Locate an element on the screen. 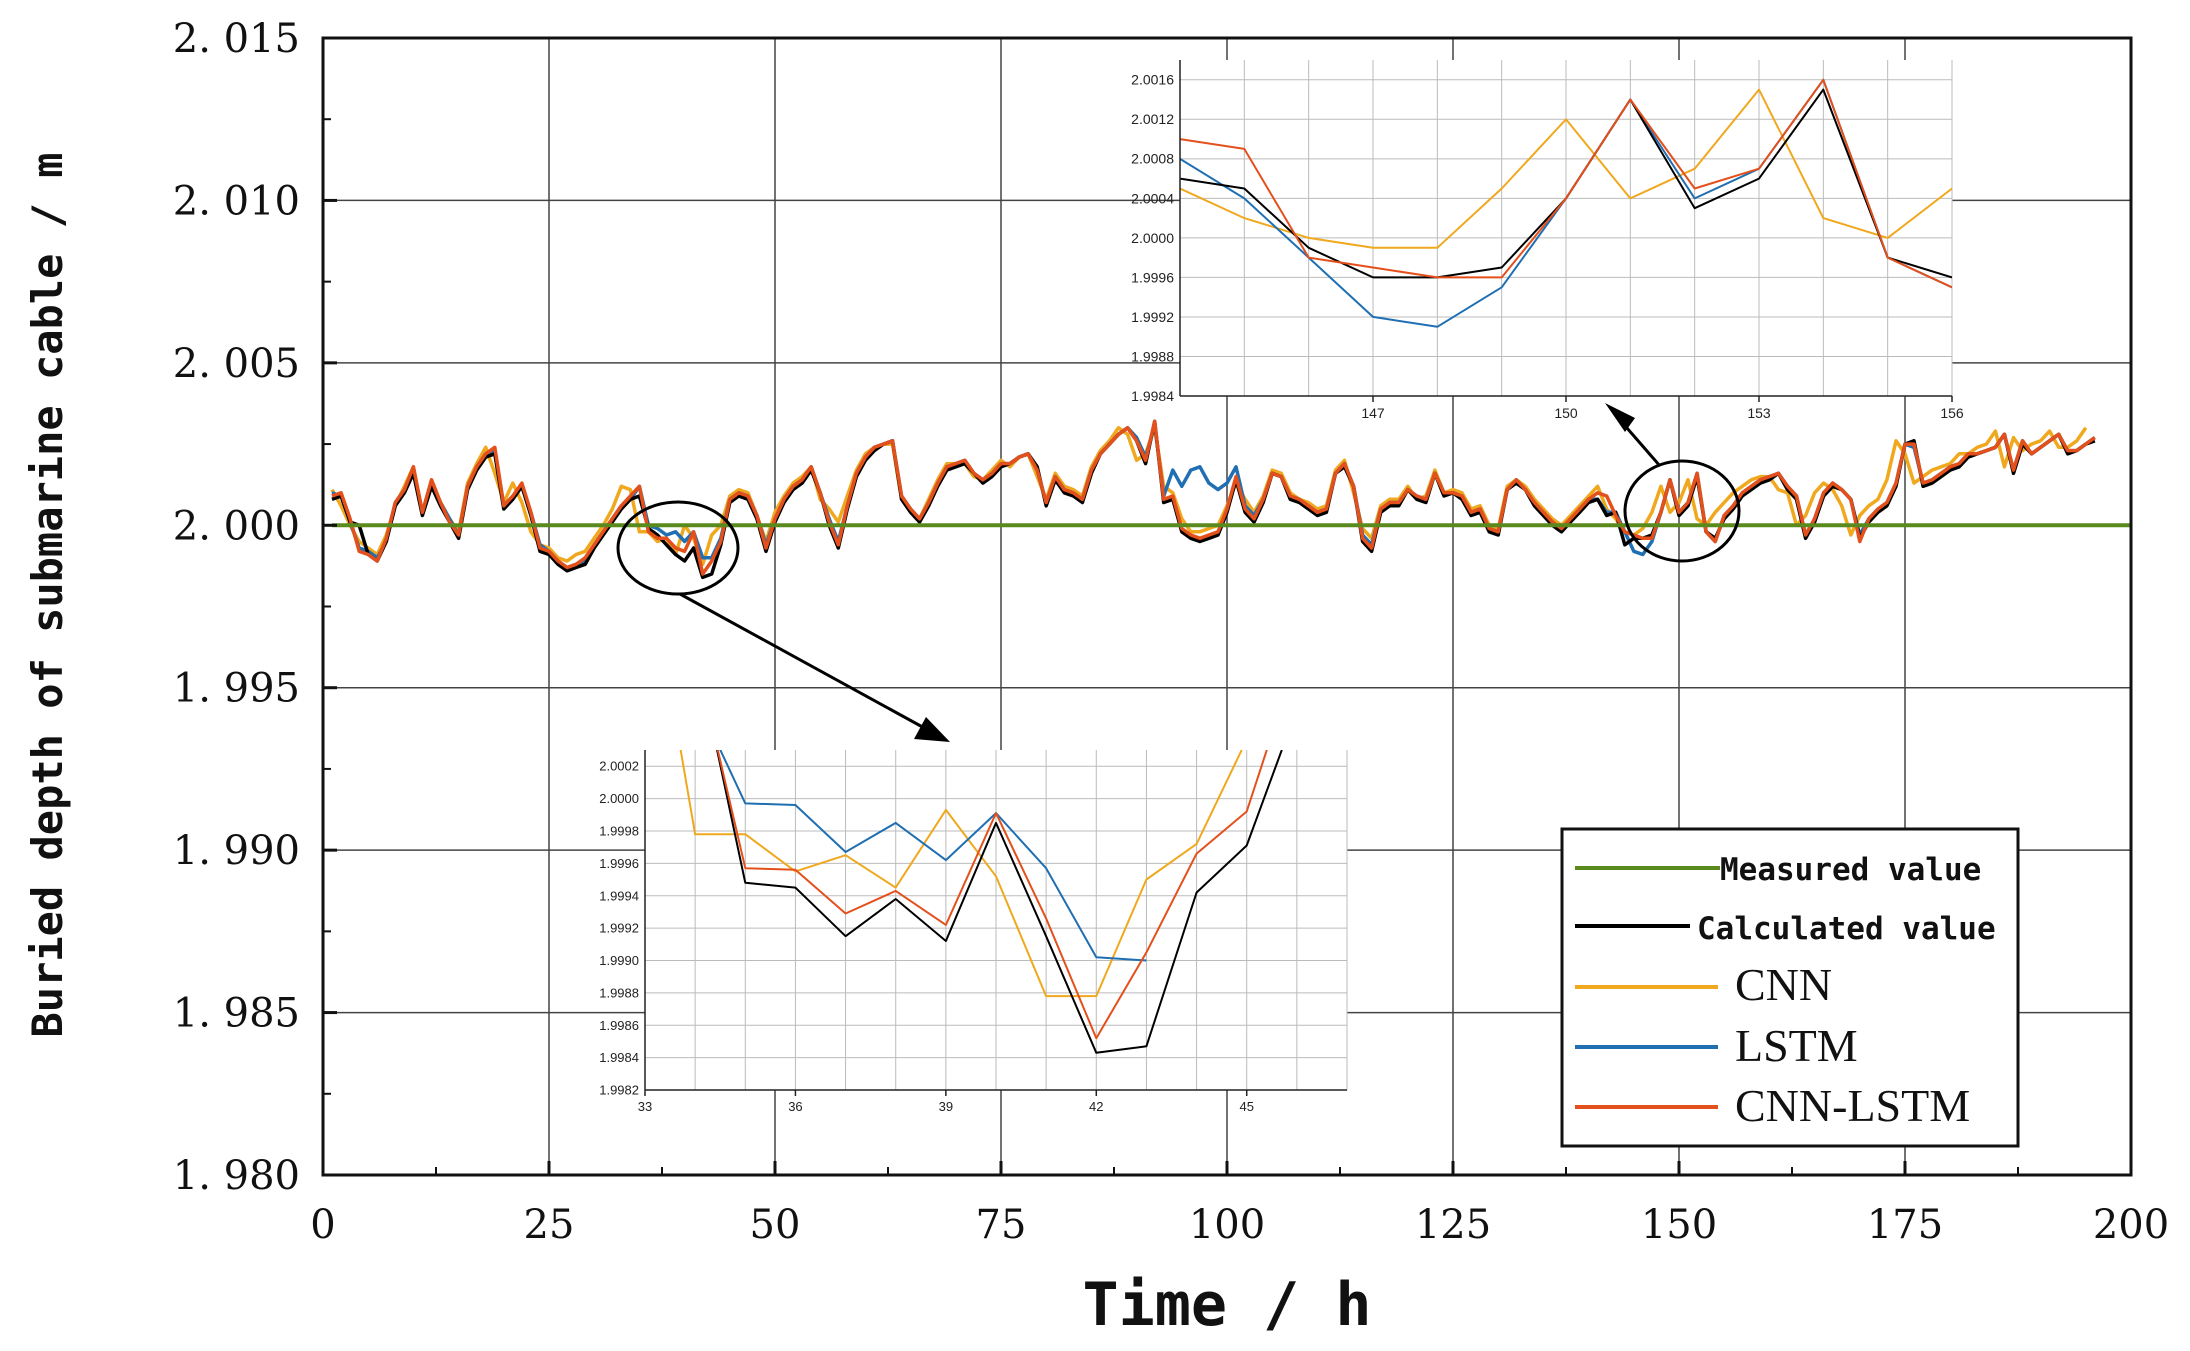 The height and width of the screenshot is (1351, 2190). main-series-group is located at coordinates (1230, 499).